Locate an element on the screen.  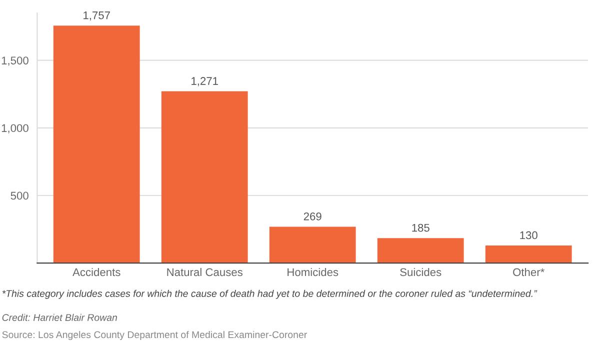
data-label: 1,757 is located at coordinates (97, 16).